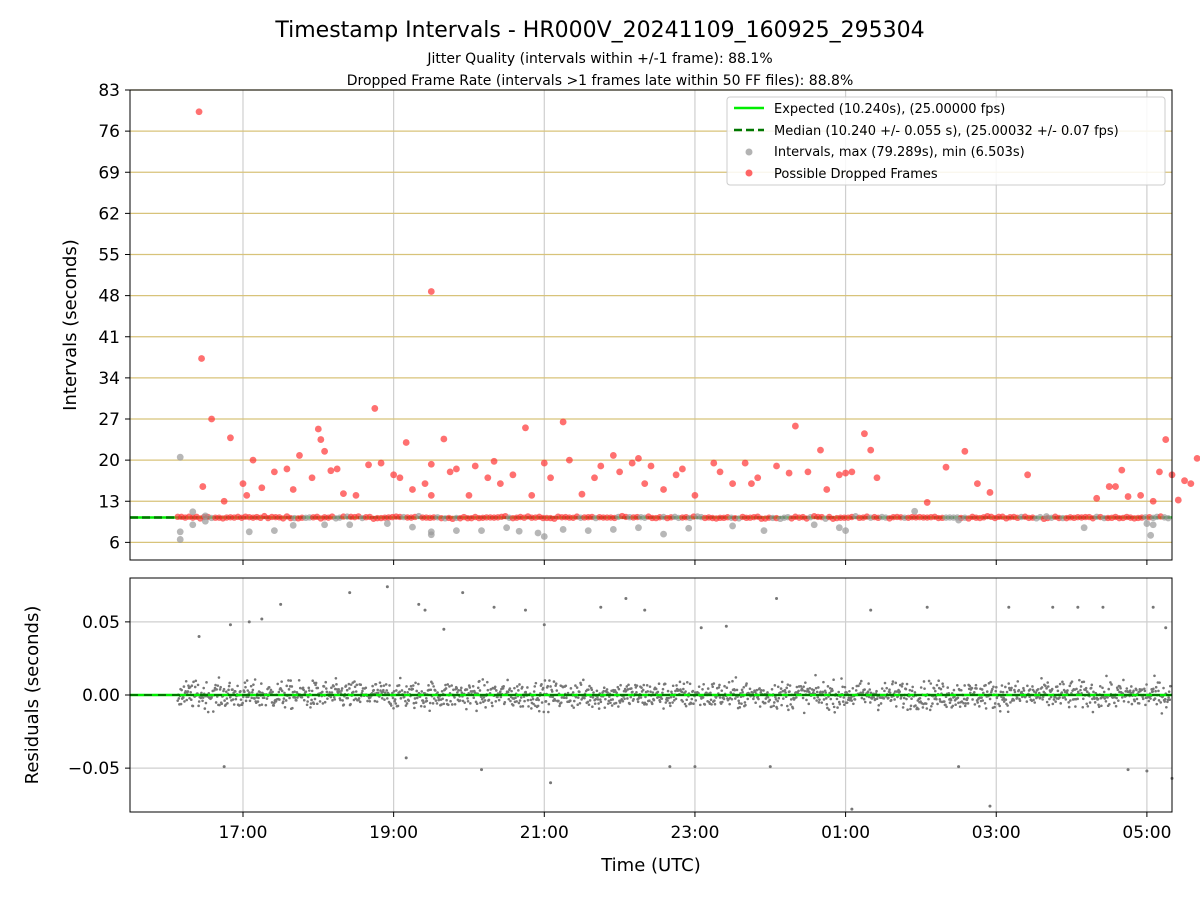 This screenshot has height=900, width=1200. Describe the element at coordinates (94, 769) in the screenshot. I see `residuals-y-tick-label: −0.05` at that location.